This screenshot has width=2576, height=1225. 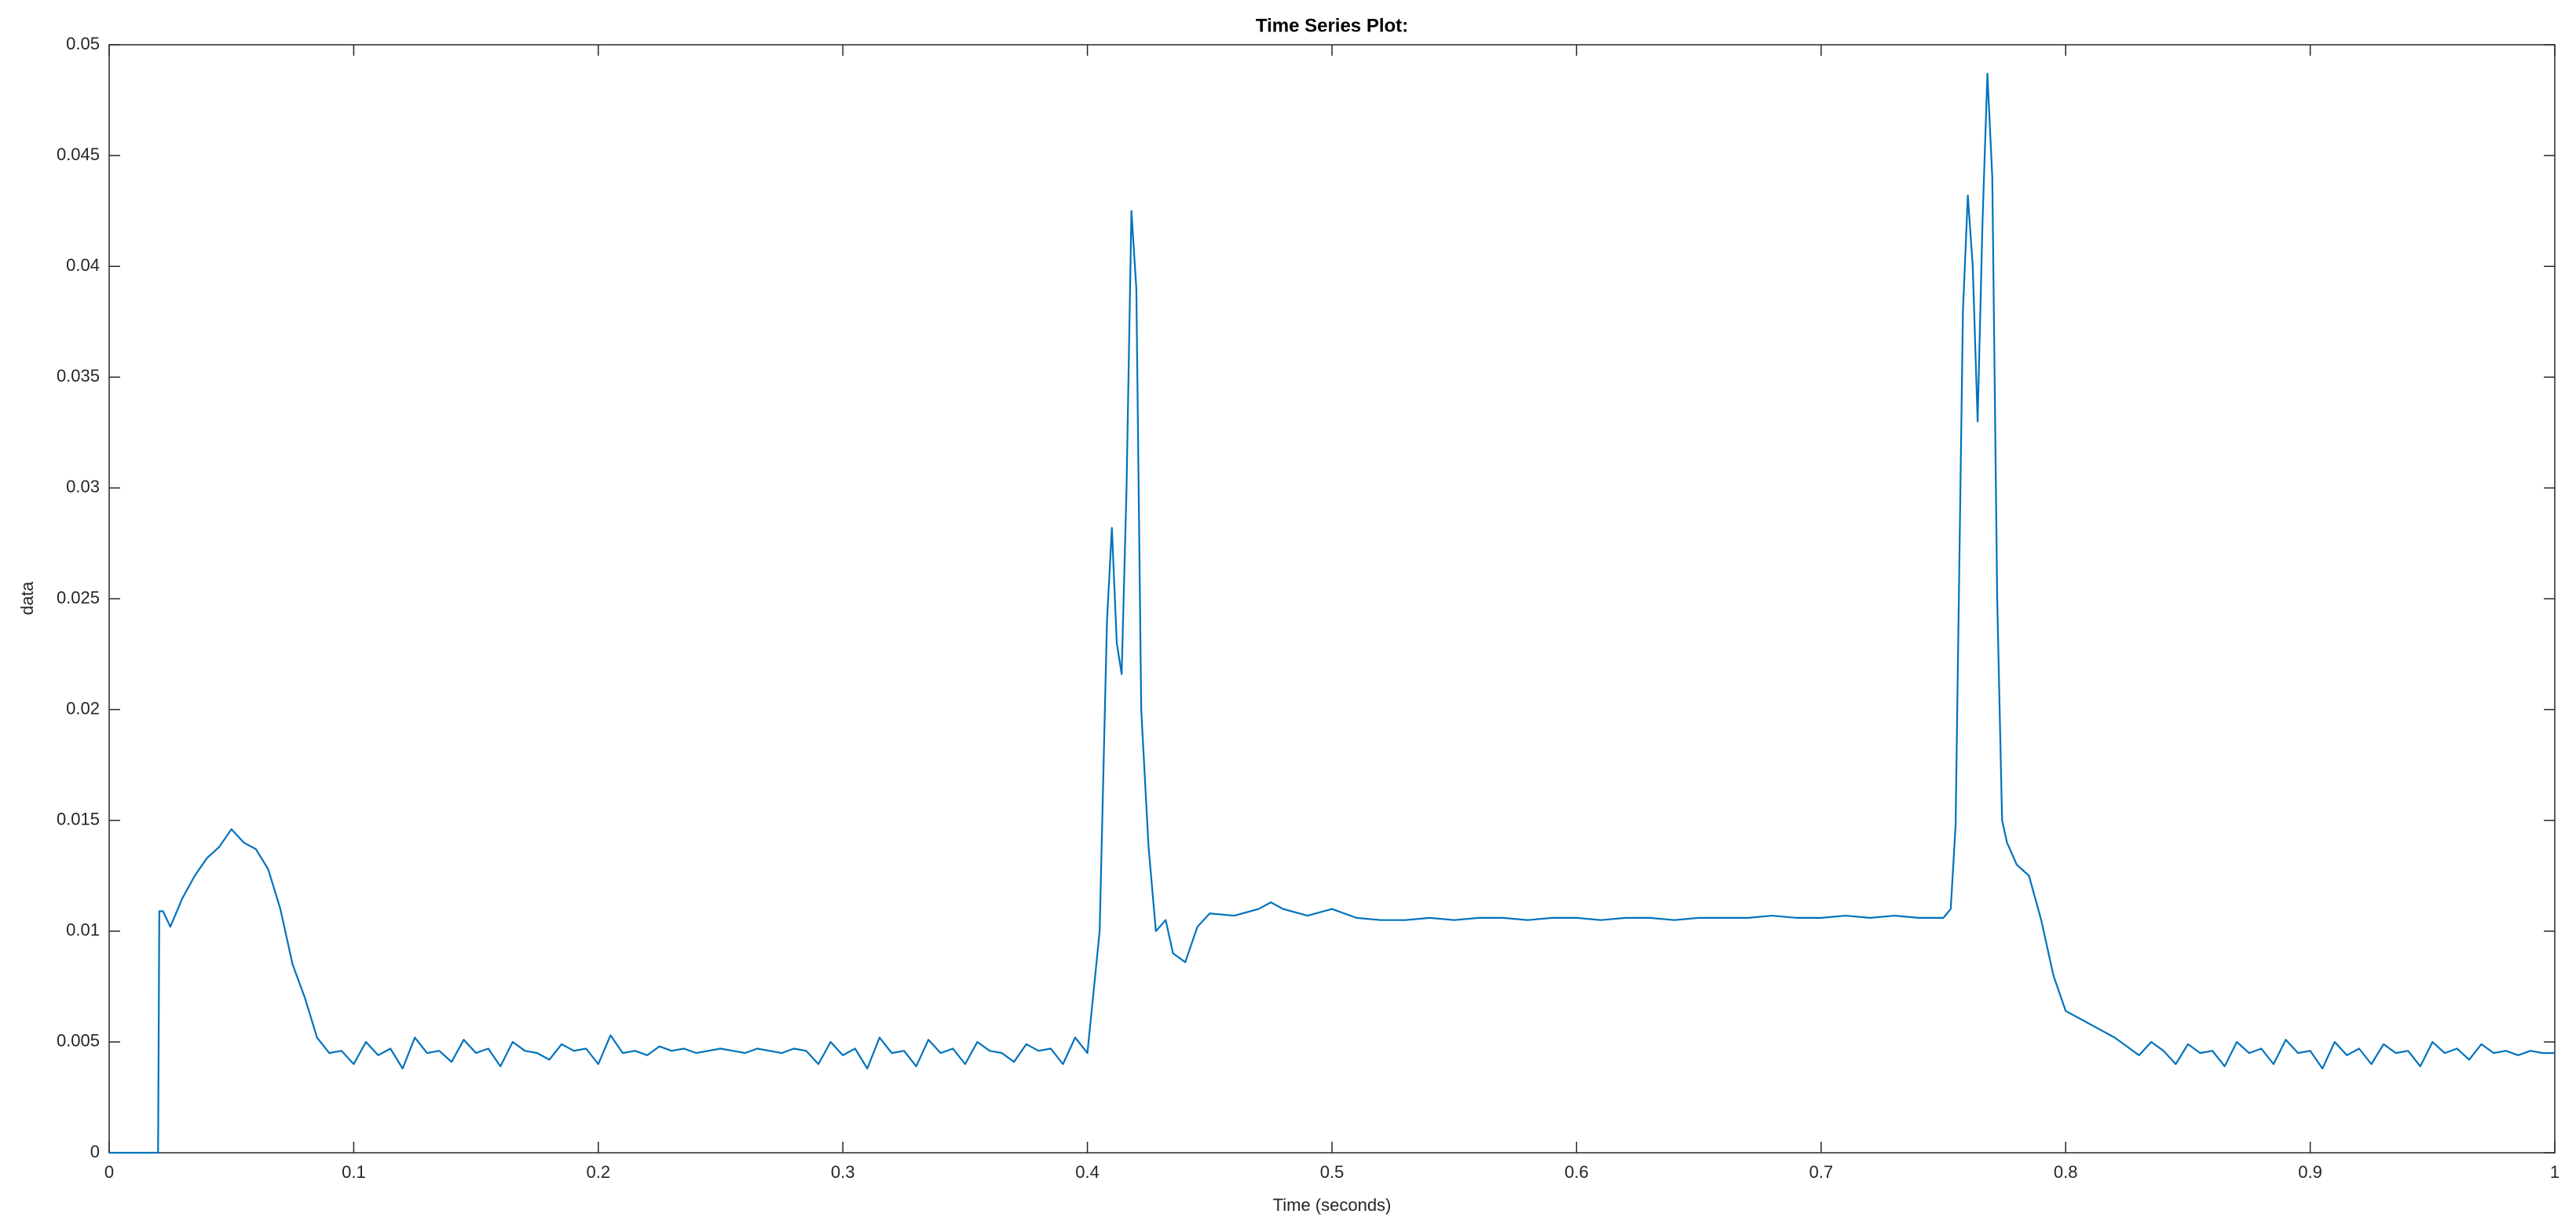 I want to click on chart-title: Time Series Plot:, so click(x=1332, y=25).